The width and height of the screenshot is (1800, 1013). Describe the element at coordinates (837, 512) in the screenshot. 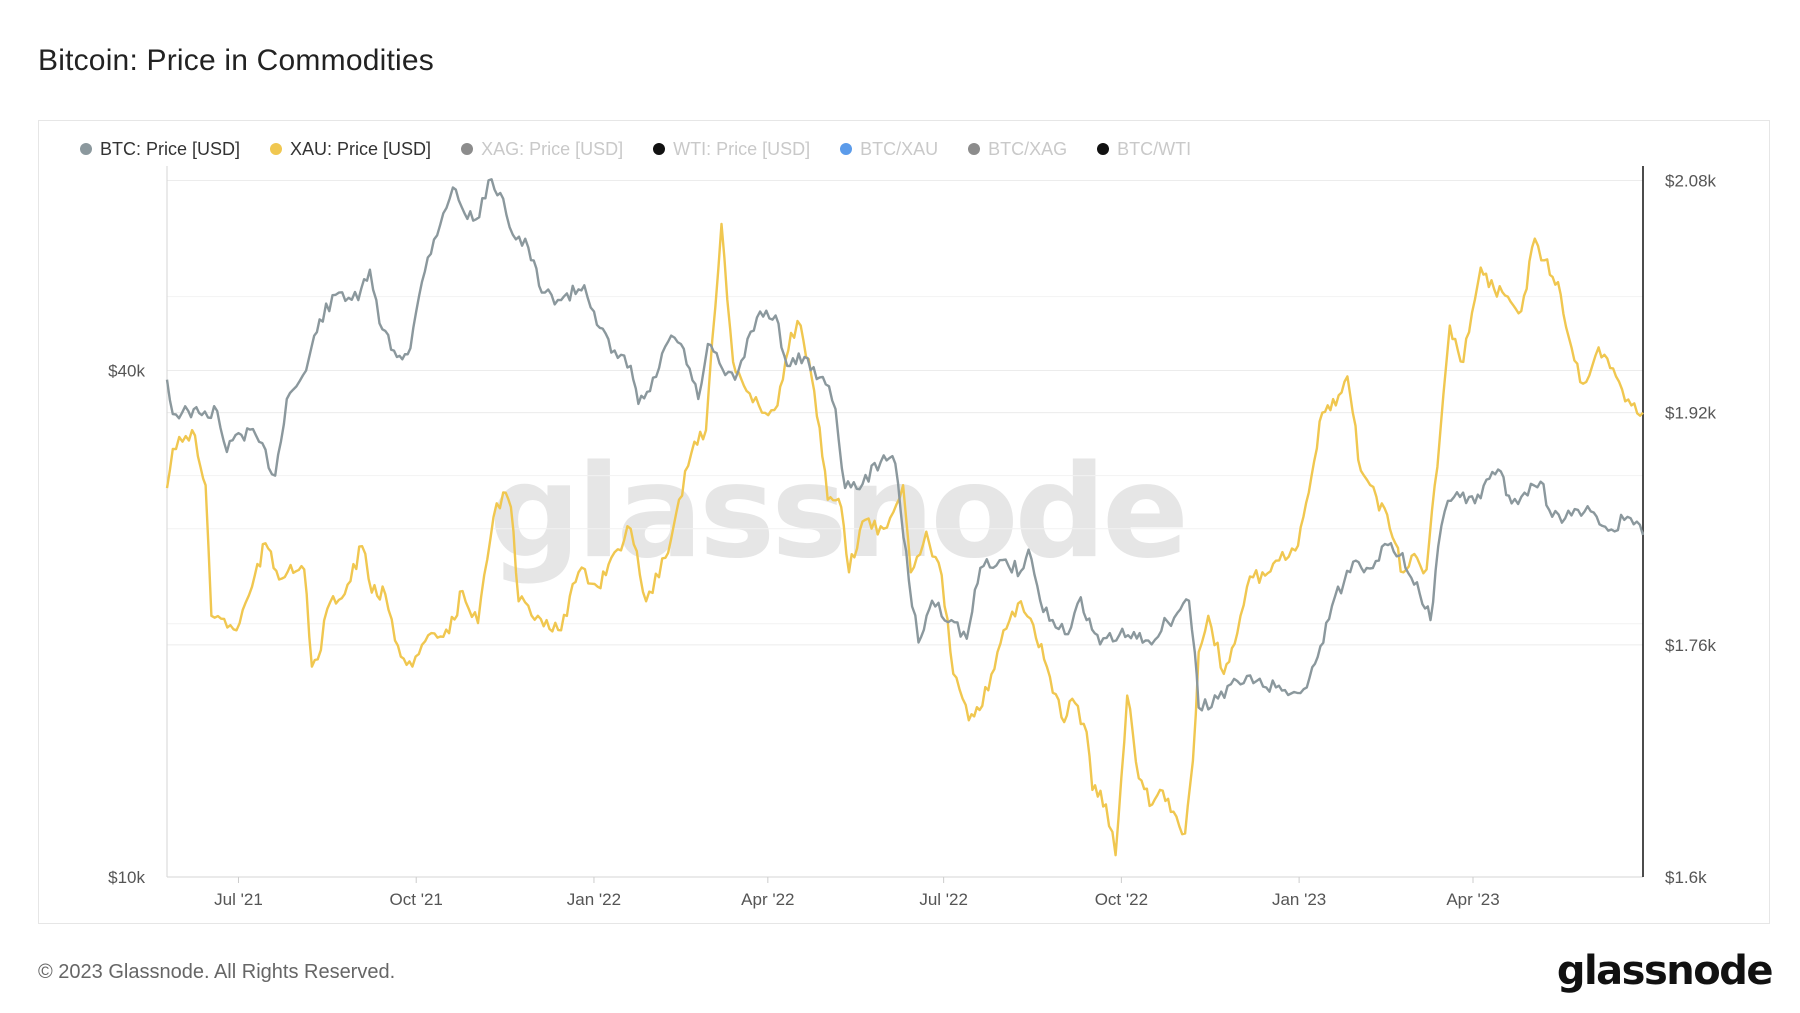

I see `watermark: glassnode` at that location.